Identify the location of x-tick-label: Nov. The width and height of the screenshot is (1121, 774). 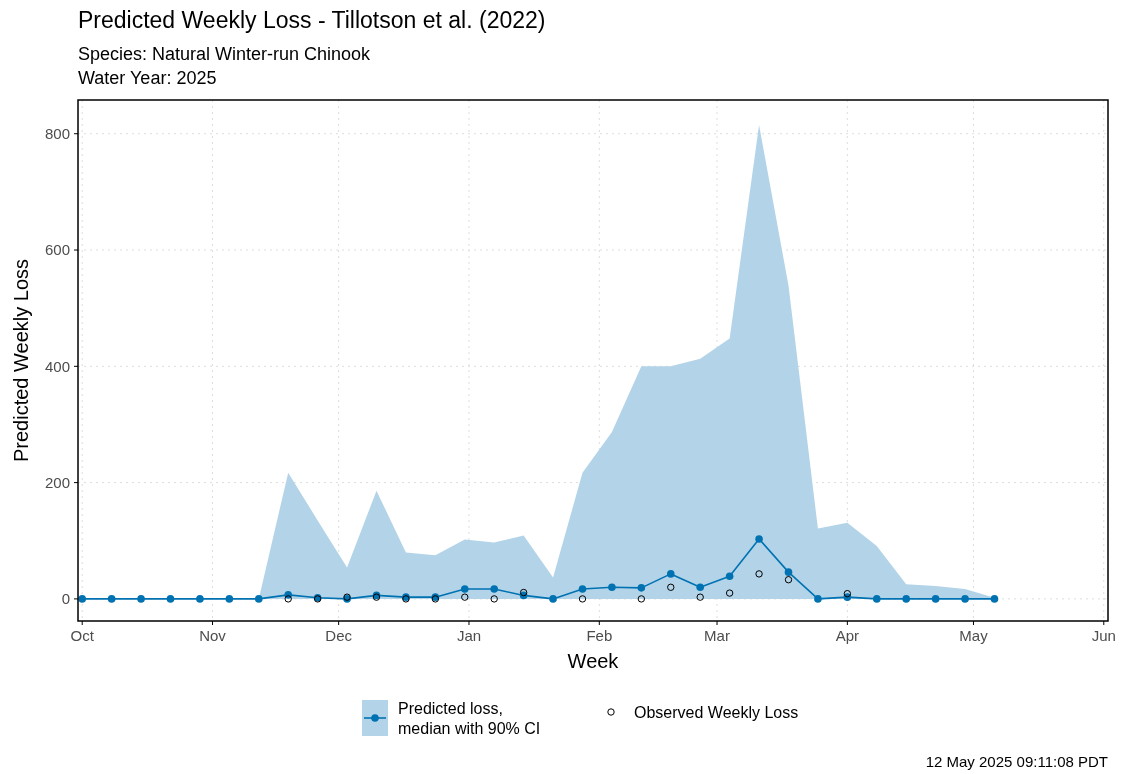
(213, 635).